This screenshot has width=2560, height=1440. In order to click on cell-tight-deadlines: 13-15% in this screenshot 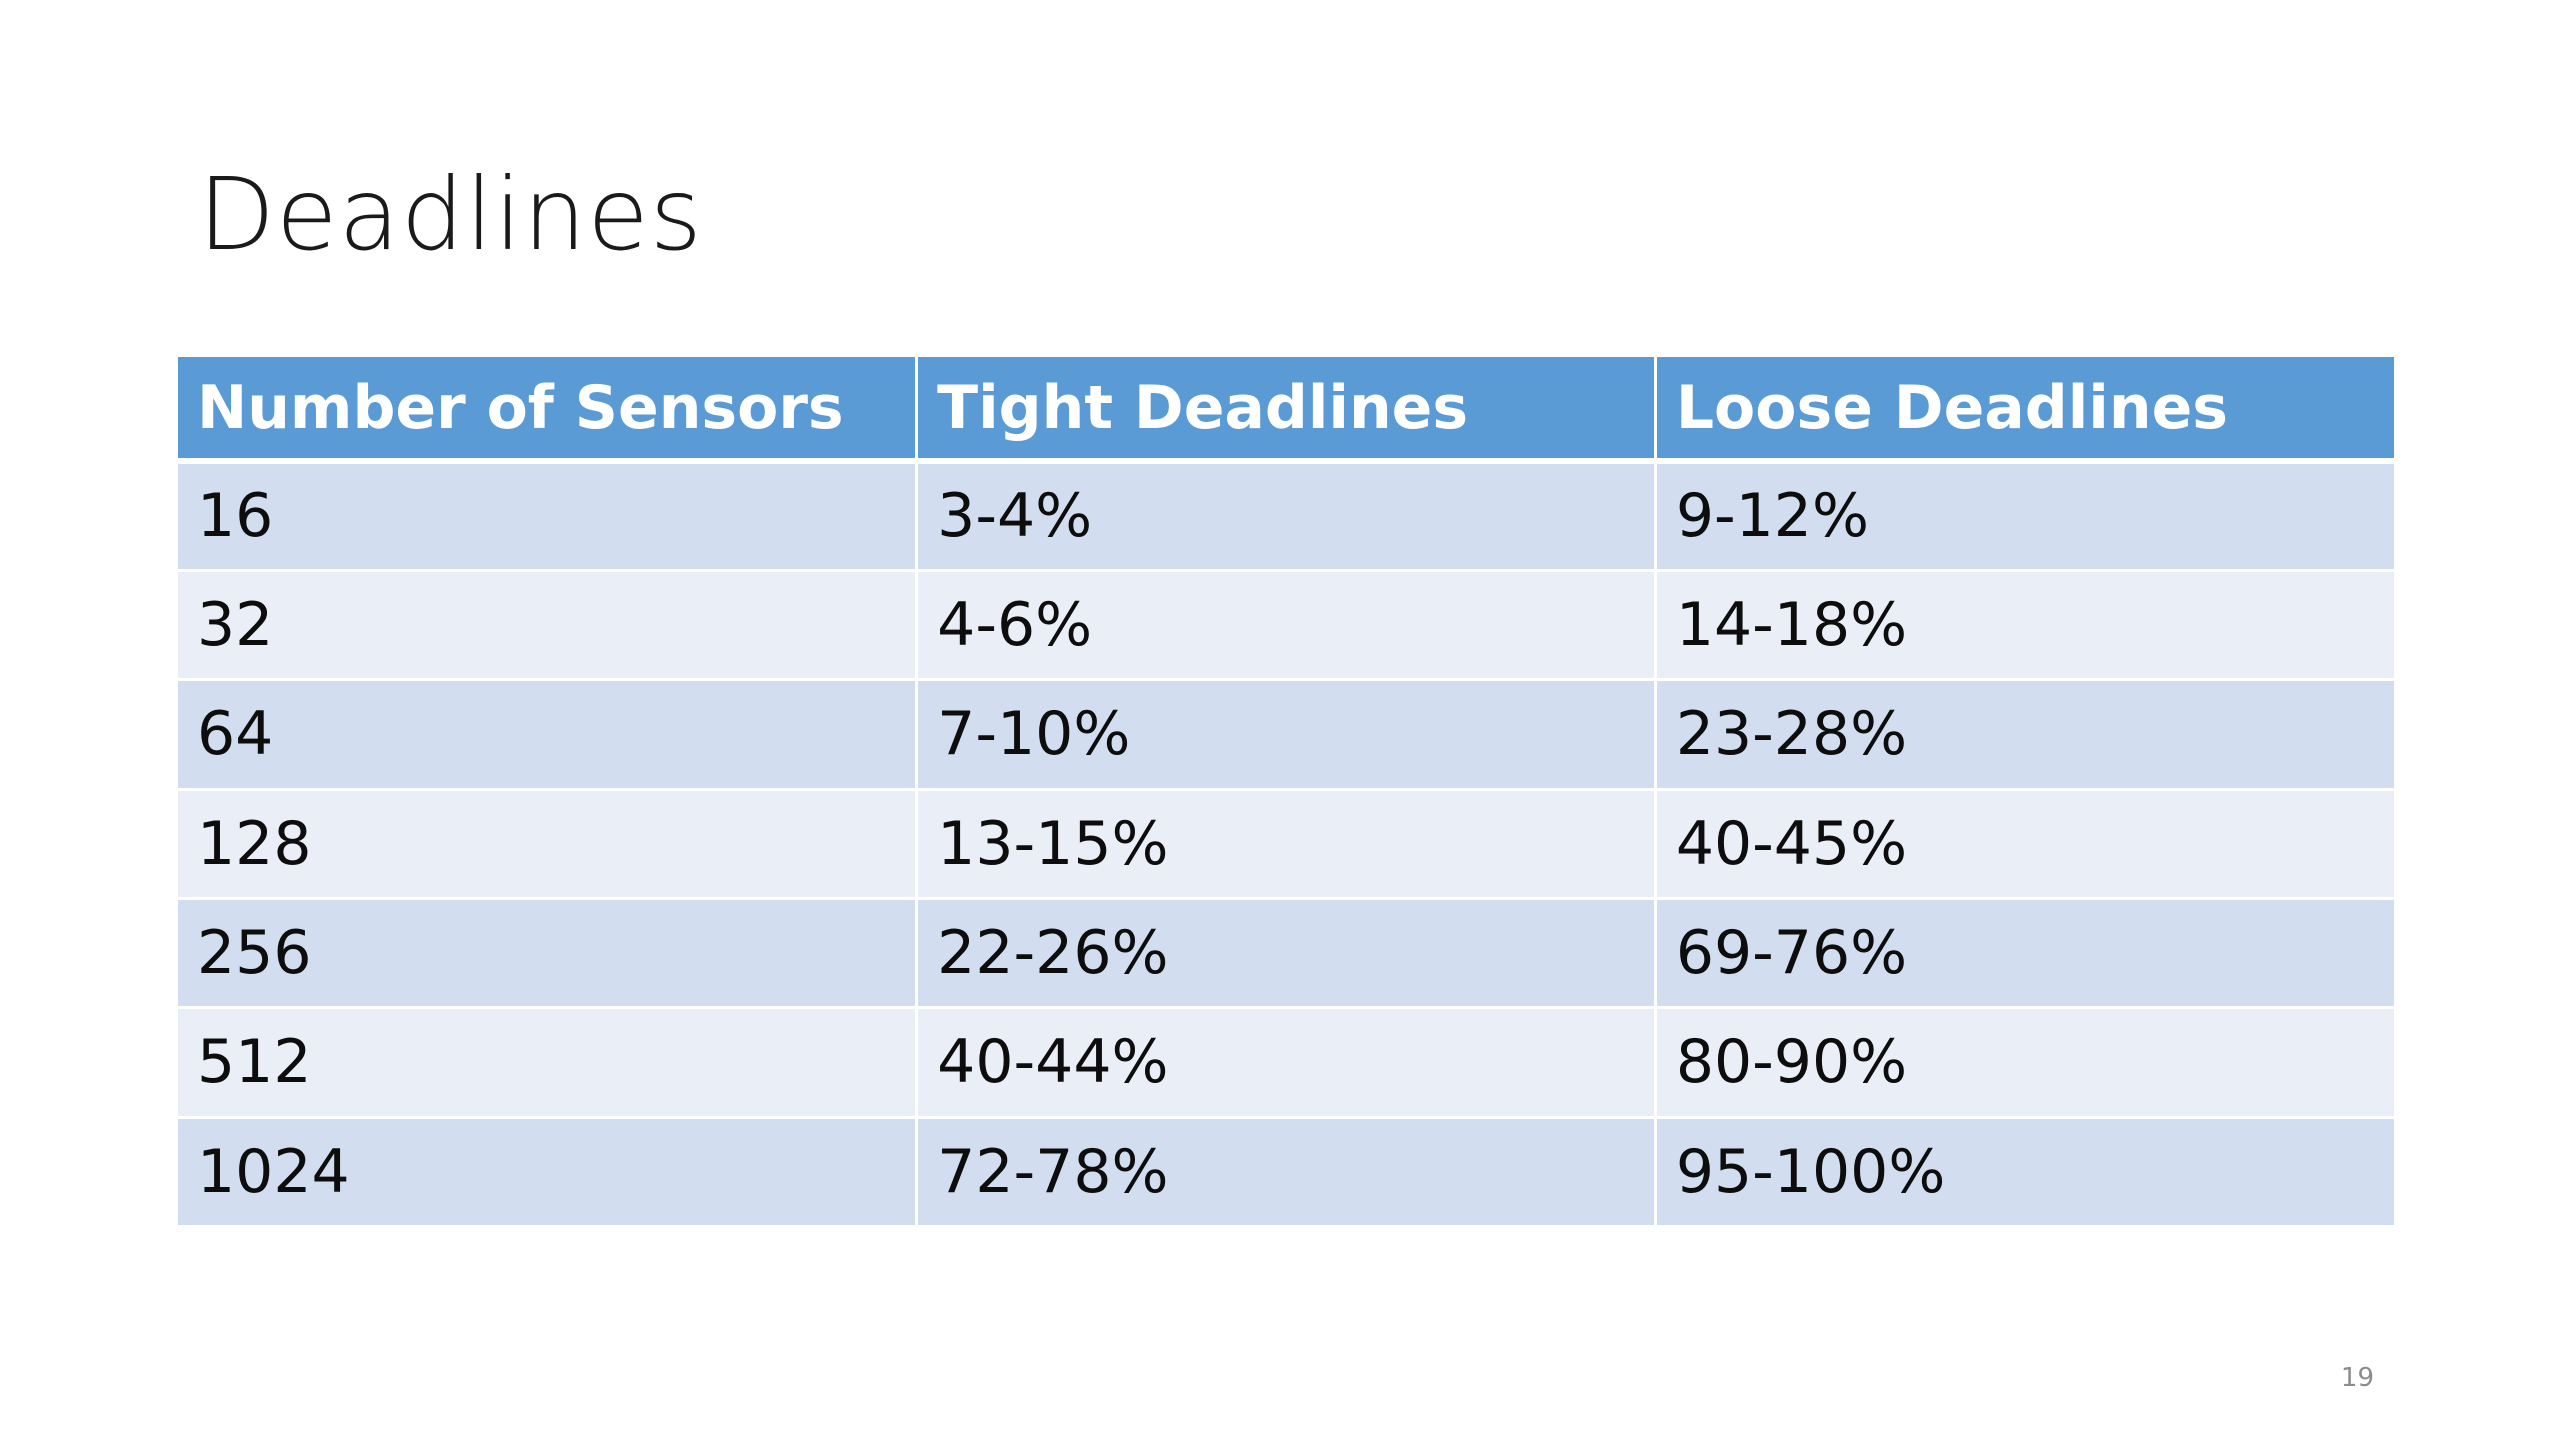, I will do `click(1286, 844)`.